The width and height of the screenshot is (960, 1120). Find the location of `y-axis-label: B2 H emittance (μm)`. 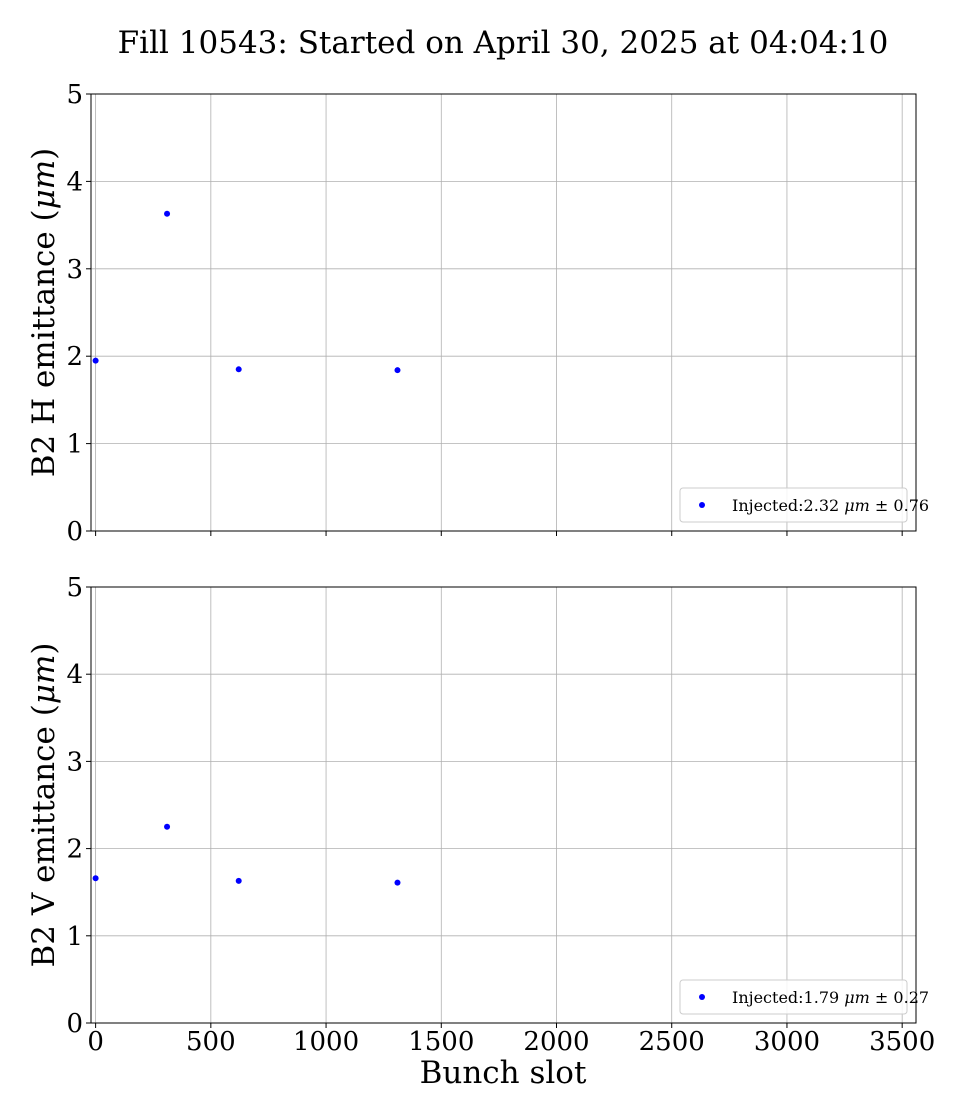

y-axis-label: B2 H emittance (μm) is located at coordinates (44, 313).